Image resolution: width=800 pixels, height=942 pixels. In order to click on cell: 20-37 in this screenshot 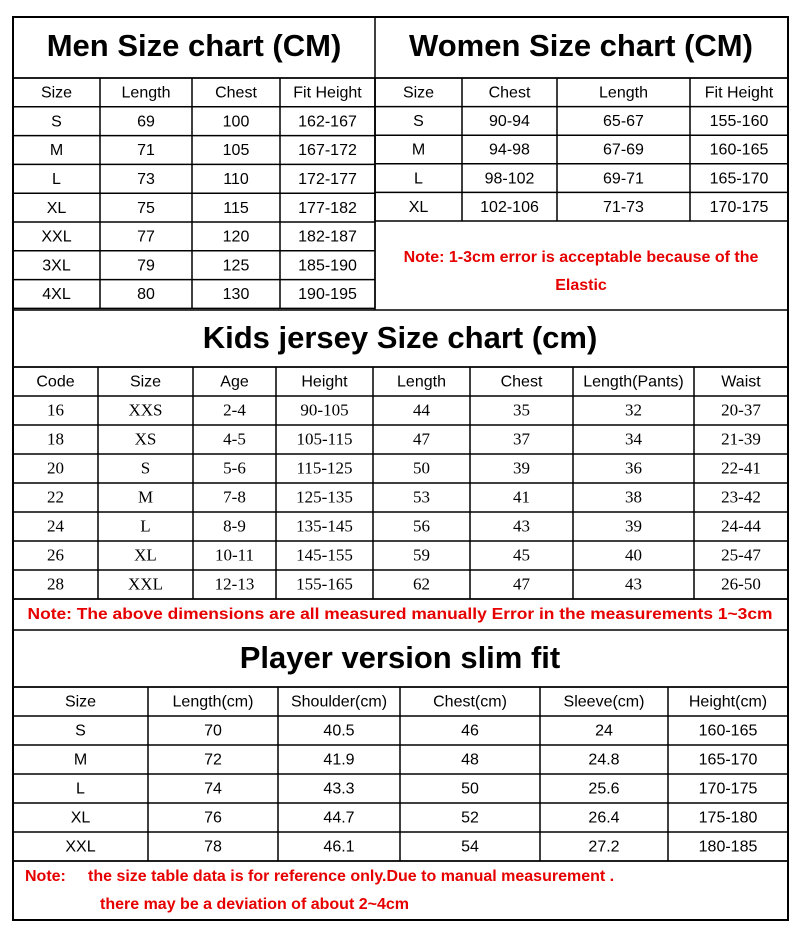, I will do `click(741, 409)`.